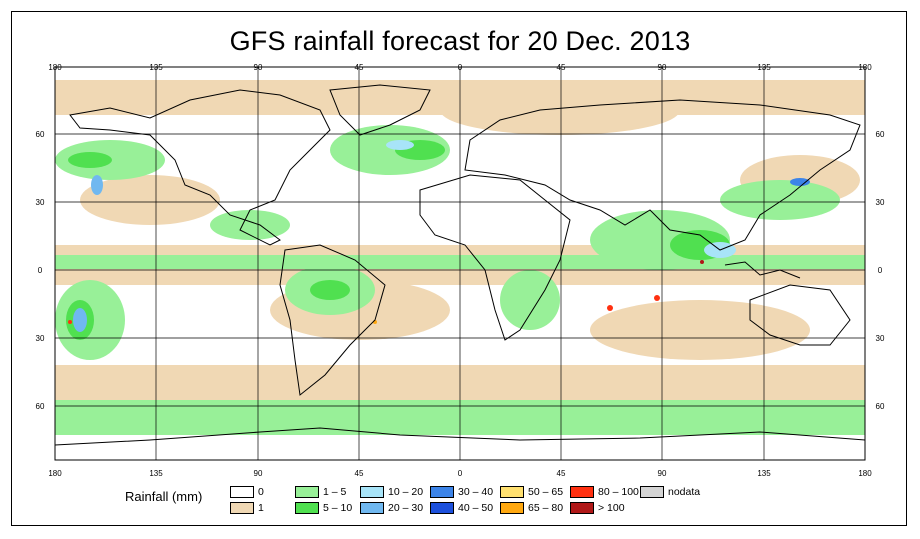 The height and width of the screenshot is (539, 920). What do you see at coordinates (662, 175) in the screenshot?
I see `eurasia-outline` at bounding box center [662, 175].